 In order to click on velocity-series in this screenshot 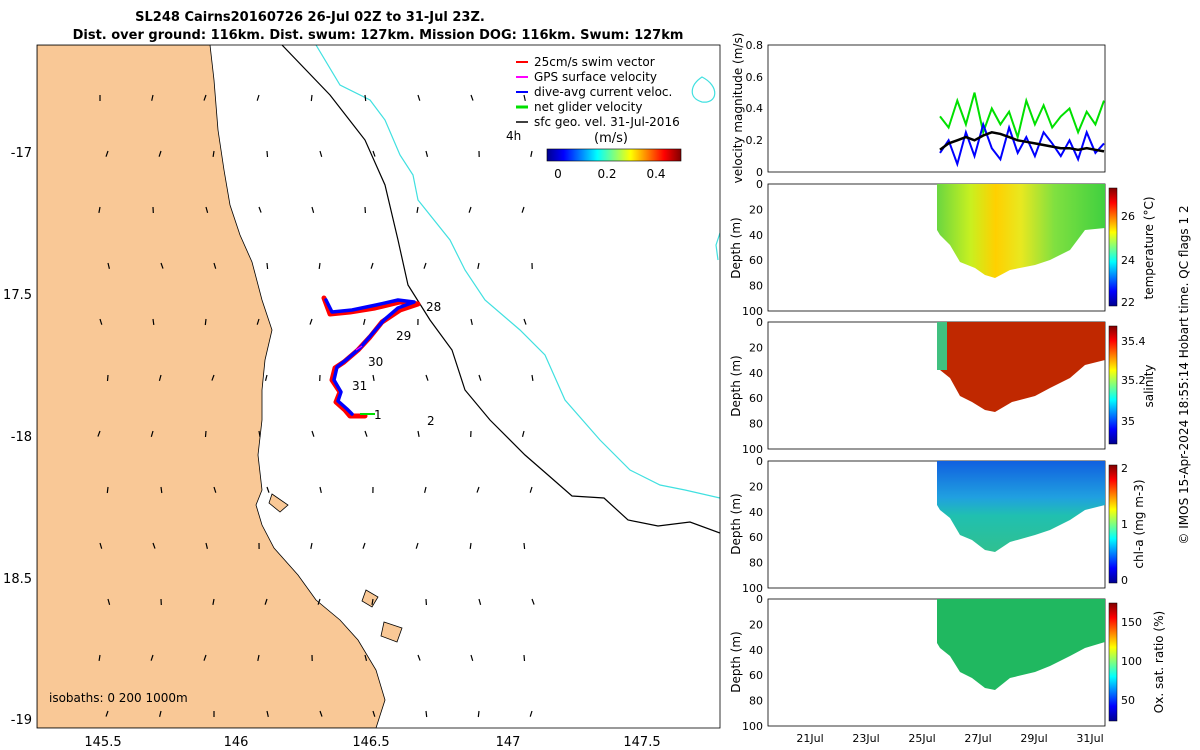, I will do `click(1022, 130)`.